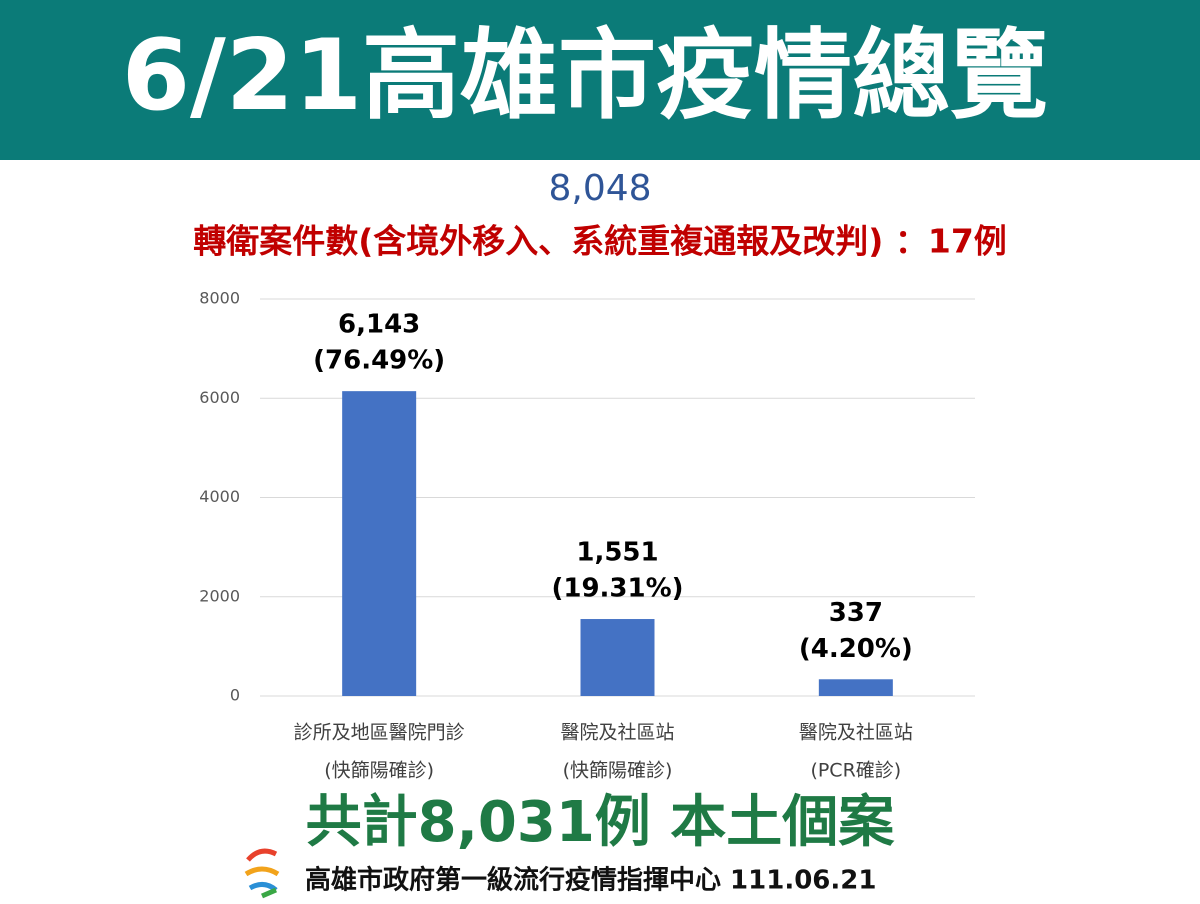  I want to click on y-tick-label: 0, so click(235, 695).